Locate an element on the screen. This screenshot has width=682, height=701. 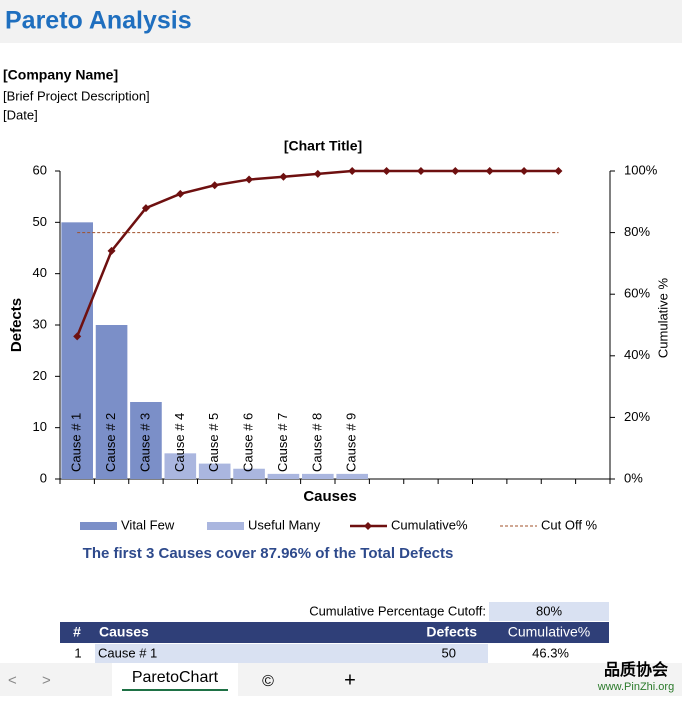
table-header is located at coordinates (334, 632).